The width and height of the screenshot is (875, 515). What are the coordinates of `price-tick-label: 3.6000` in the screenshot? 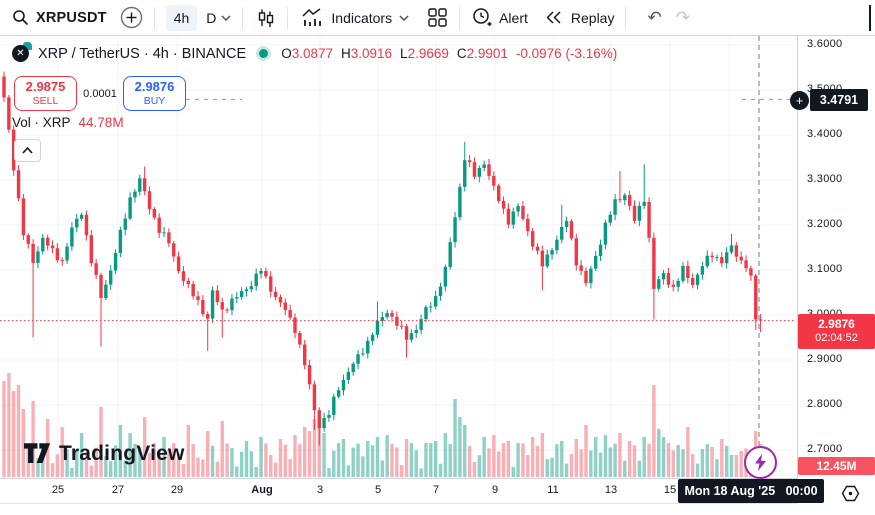 It's located at (825, 44).